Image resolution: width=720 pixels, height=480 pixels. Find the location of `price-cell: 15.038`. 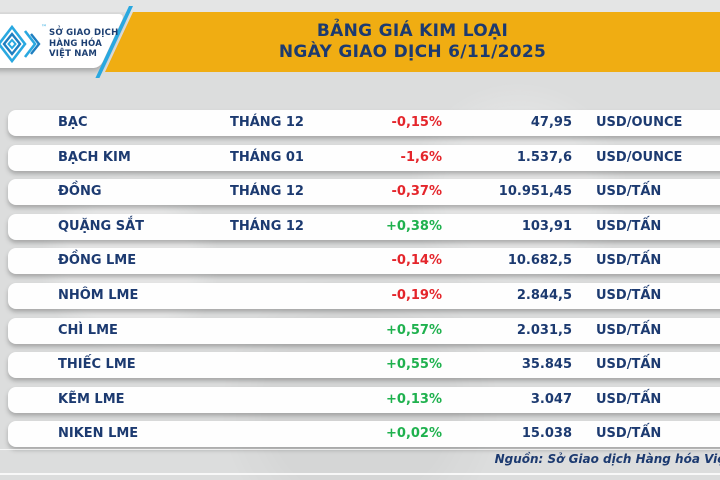

price-cell: 15.038 is located at coordinates (546, 434).